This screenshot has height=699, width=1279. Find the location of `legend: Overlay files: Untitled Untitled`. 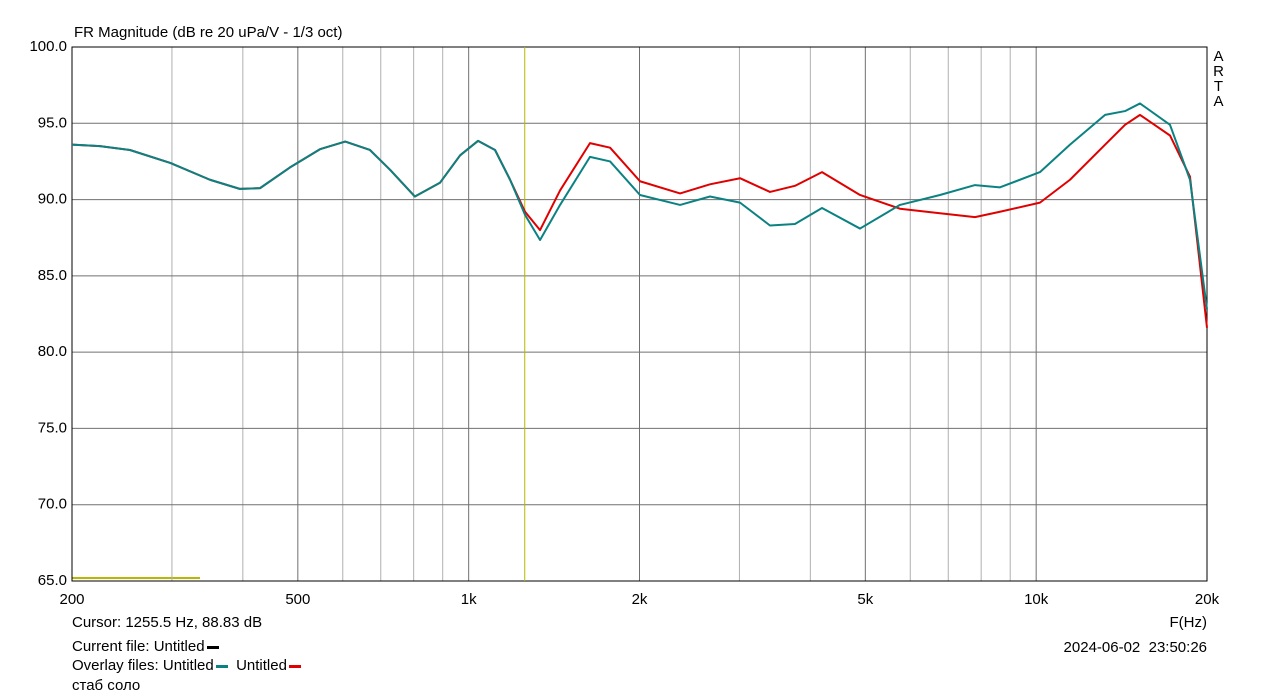

legend: Overlay files: Untitled Untitled is located at coordinates (186, 665).